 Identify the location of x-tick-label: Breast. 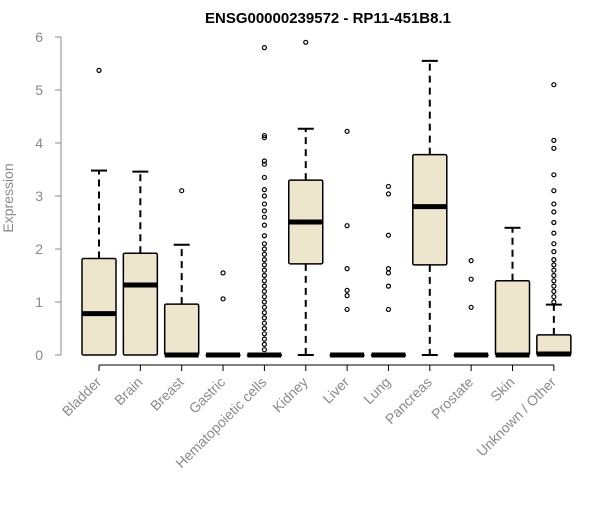
(167, 394).